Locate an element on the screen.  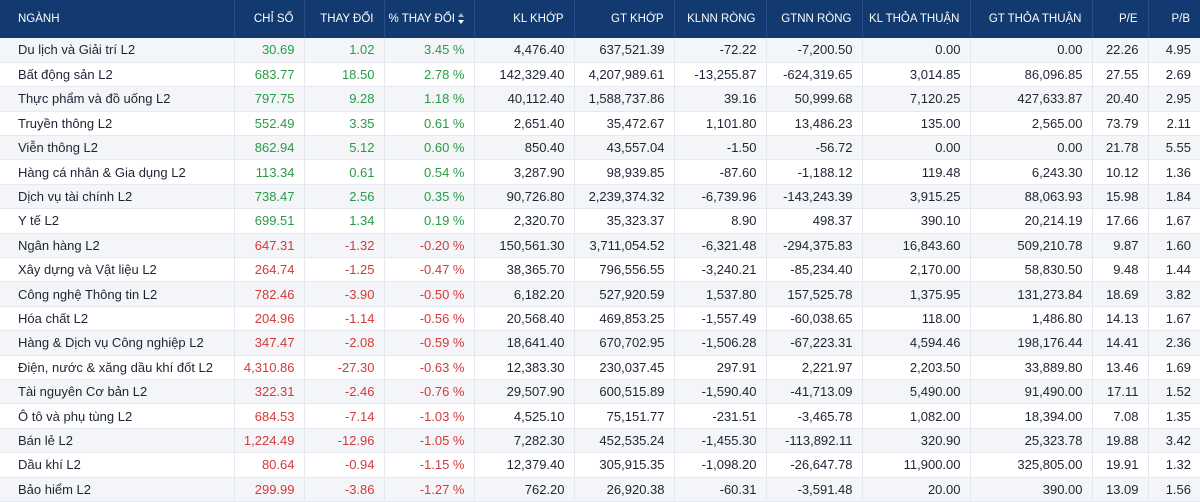
column-header-kl-khop: KL KHỚP is located at coordinates (524, 19).